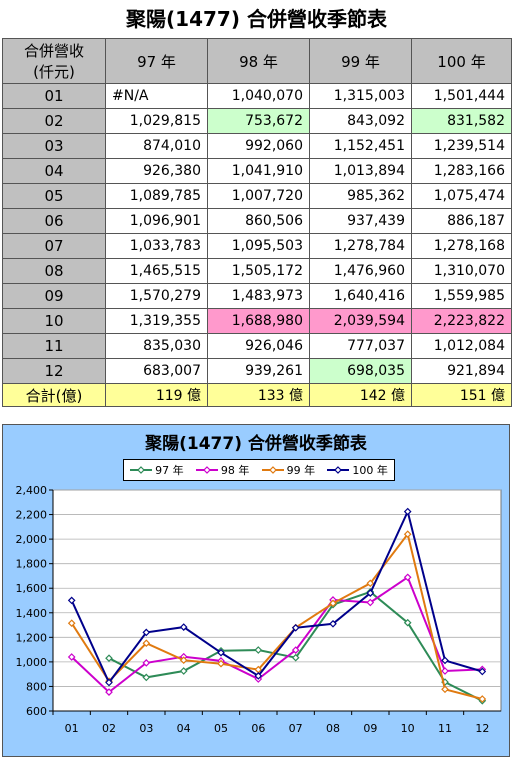 This screenshot has height=759, width=513. What do you see at coordinates (360, 61) in the screenshot?
I see `year-header: 99 年` at bounding box center [360, 61].